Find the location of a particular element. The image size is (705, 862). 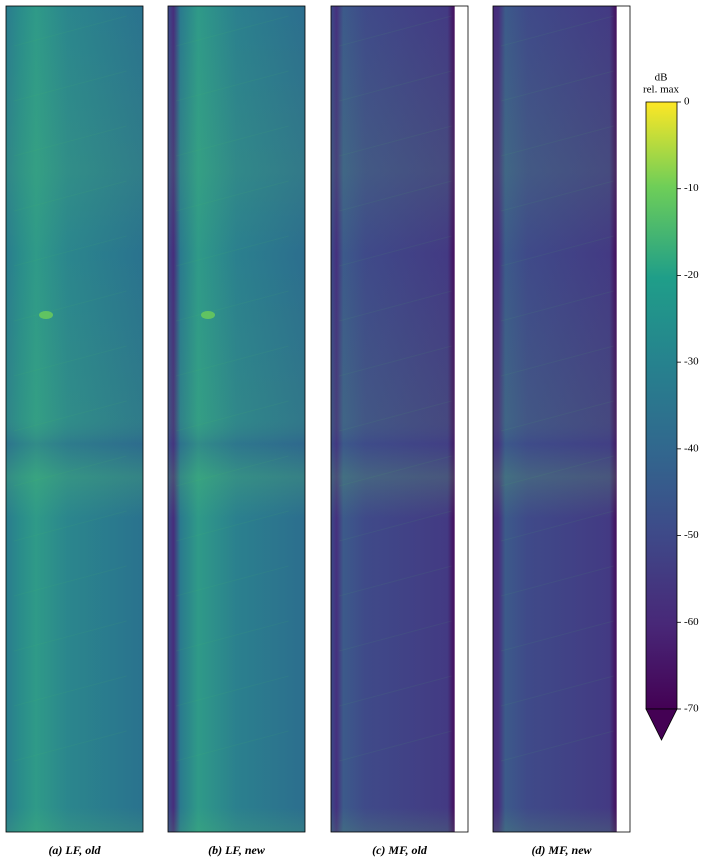

colorbar-ticks: 0 -10 -20 -30 -40 -50 -60 -70 is located at coordinates (672, 418).